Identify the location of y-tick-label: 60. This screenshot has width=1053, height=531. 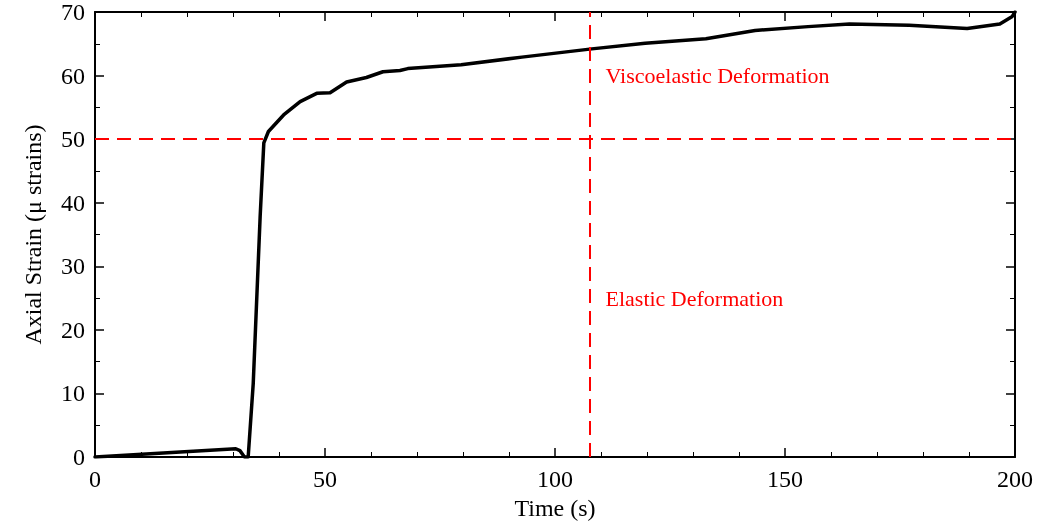
(73, 75).